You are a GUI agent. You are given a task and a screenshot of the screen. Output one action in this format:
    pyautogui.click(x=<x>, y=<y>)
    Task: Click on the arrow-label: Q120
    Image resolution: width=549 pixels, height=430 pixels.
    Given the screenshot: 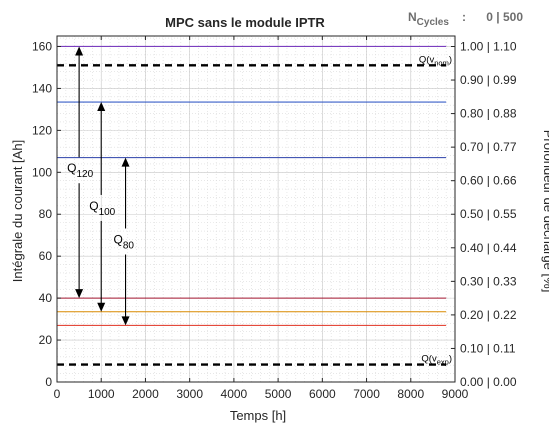 What is the action you would take?
    pyautogui.click(x=80, y=170)
    